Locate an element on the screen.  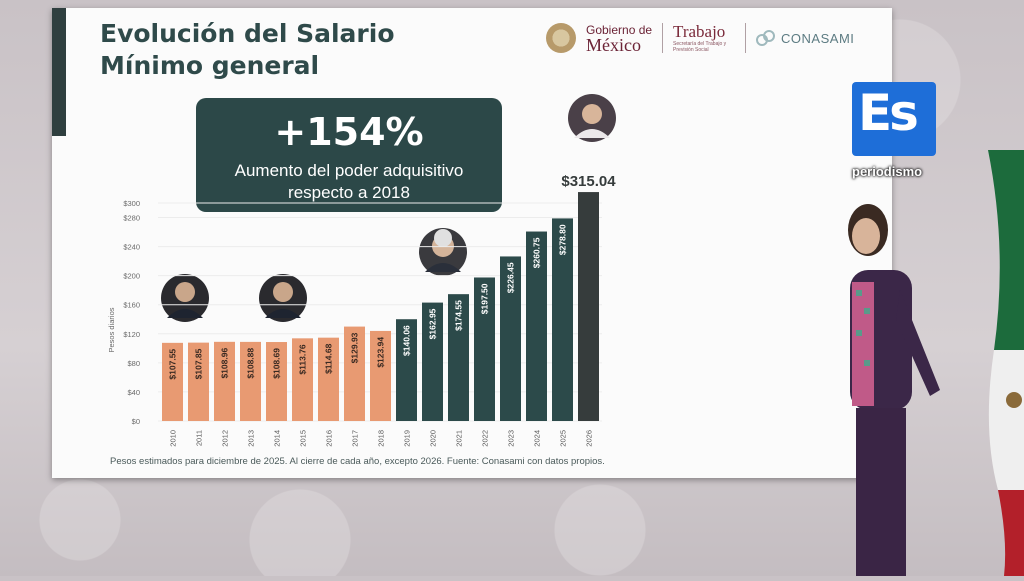
x-tick-label: 2020 is located at coordinates (433, 438).